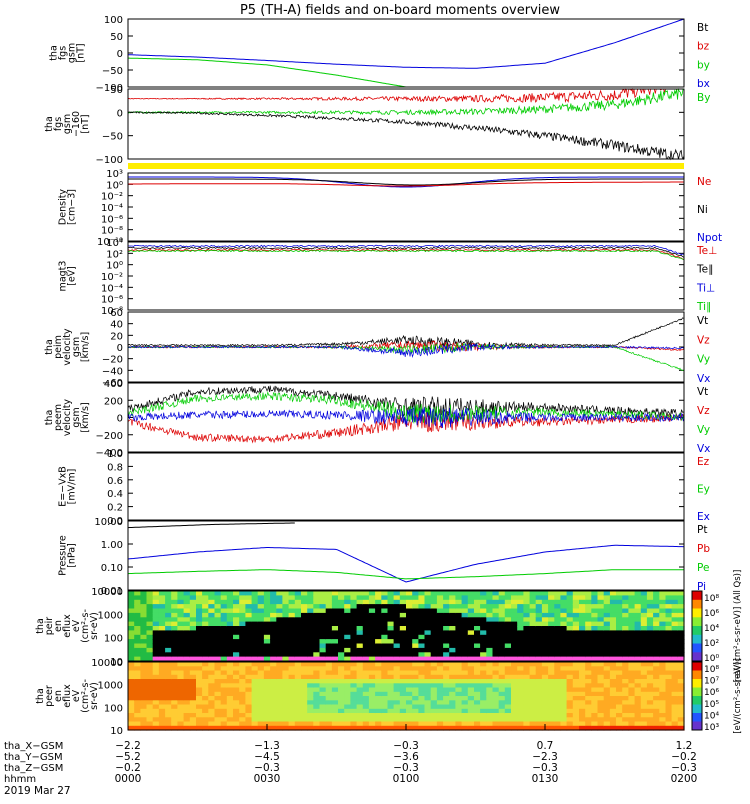 Image resolution: width=750 pixels, height=804 pixels. Describe the element at coordinates (128, 757) in the screenshot. I see `x-tick-label: −5.2` at that location.